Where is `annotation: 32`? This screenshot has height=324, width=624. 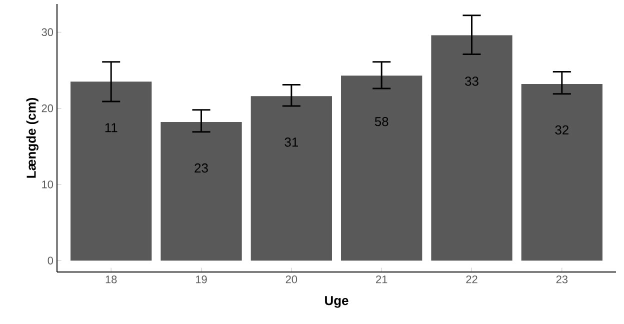 annotation: 32 is located at coordinates (561, 130).